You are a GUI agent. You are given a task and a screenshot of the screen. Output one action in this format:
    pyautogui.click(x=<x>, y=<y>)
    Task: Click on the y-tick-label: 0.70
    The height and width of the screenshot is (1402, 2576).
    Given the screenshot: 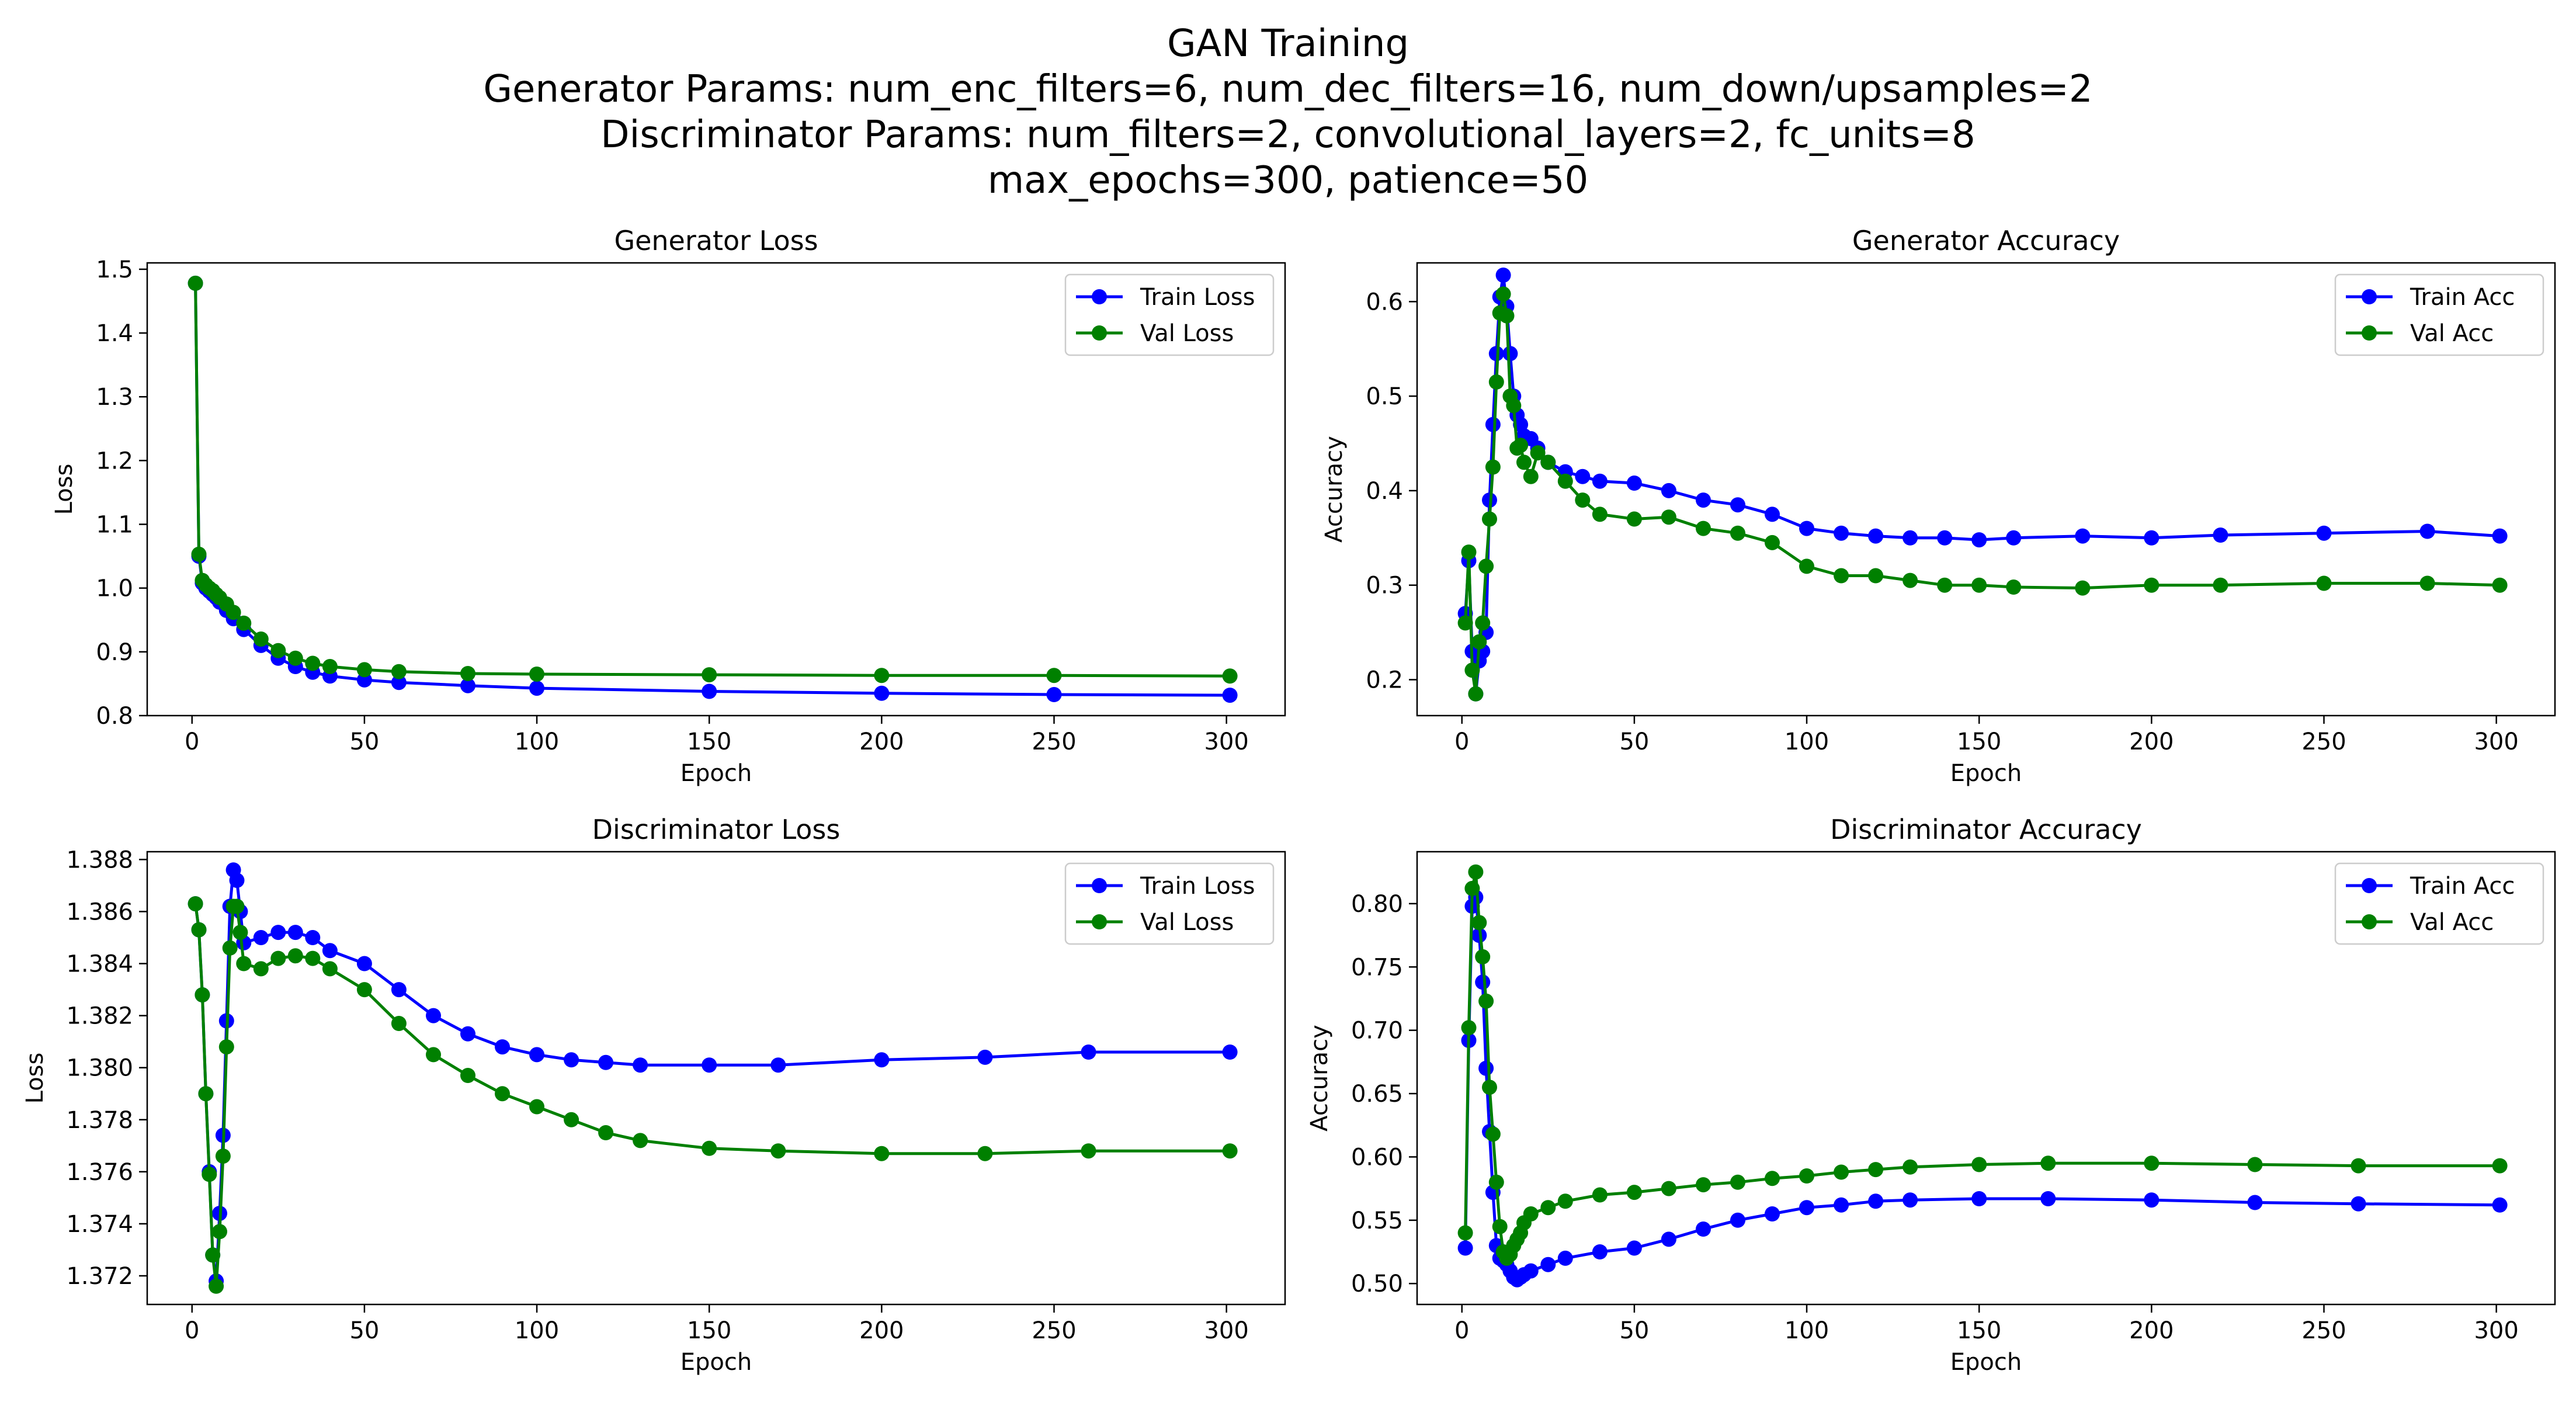 What is the action you would take?
    pyautogui.click(x=1377, y=1031)
    